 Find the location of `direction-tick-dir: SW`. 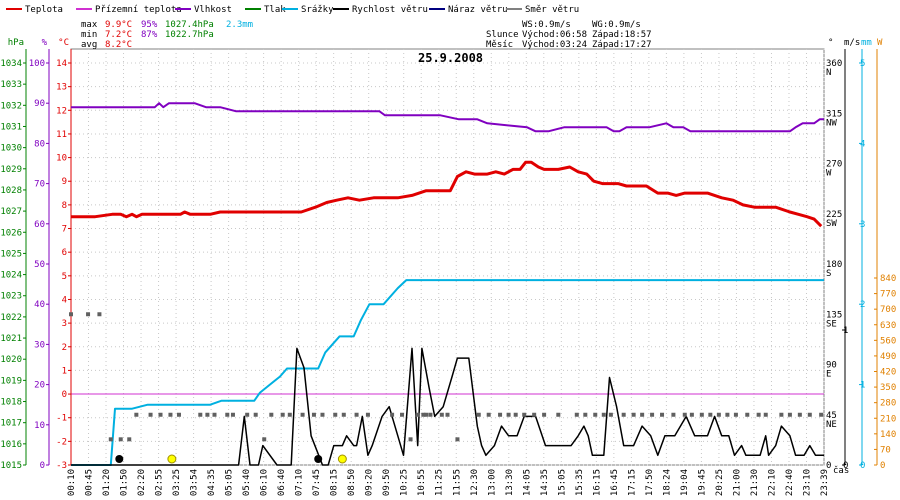

direction-tick-dir: SW is located at coordinates (831, 224).